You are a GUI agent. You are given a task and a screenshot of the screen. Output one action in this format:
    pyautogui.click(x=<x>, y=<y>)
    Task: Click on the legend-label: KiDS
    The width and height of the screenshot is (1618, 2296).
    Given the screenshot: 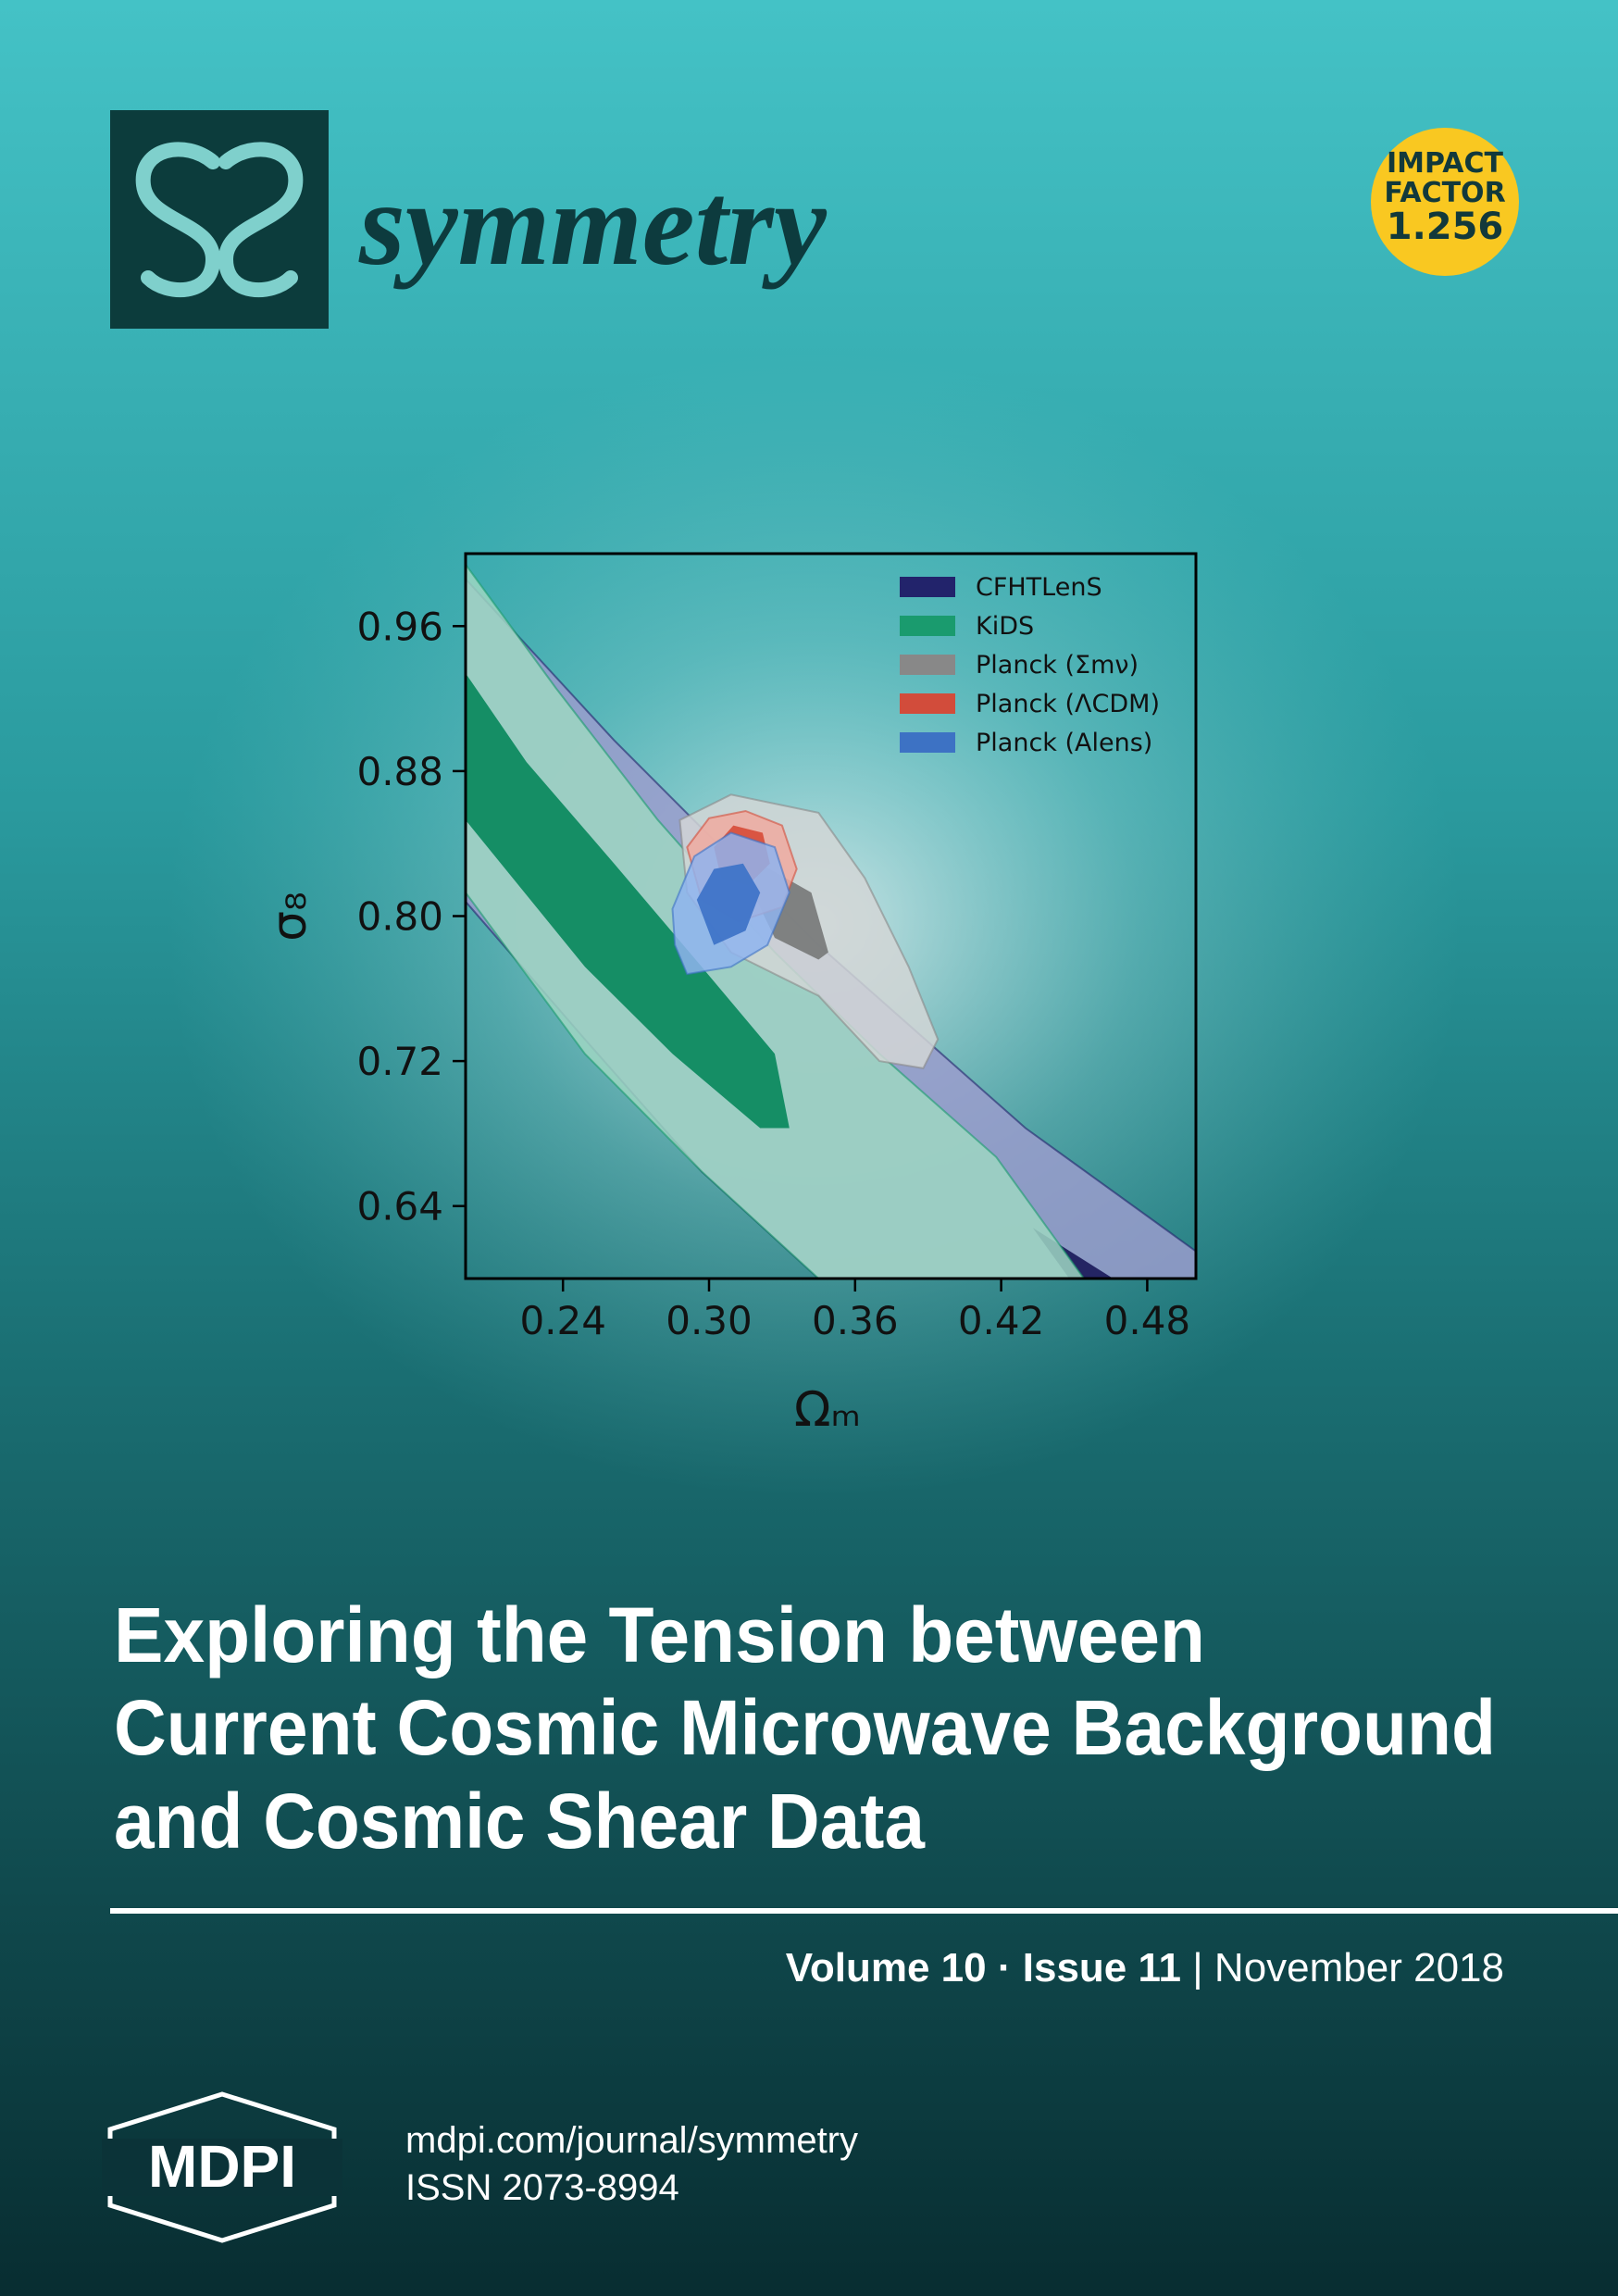 What is the action you would take?
    pyautogui.click(x=1005, y=626)
    